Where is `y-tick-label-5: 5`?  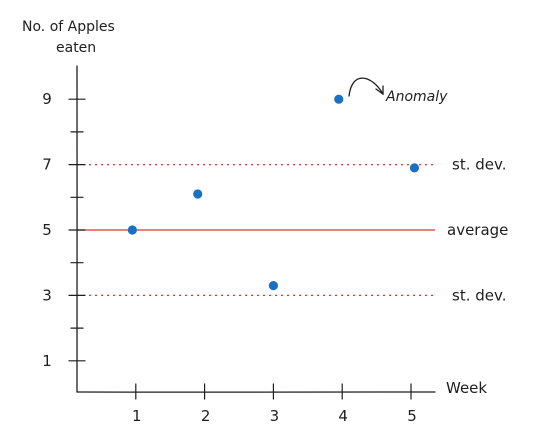 y-tick-label-5: 5 is located at coordinates (47, 230).